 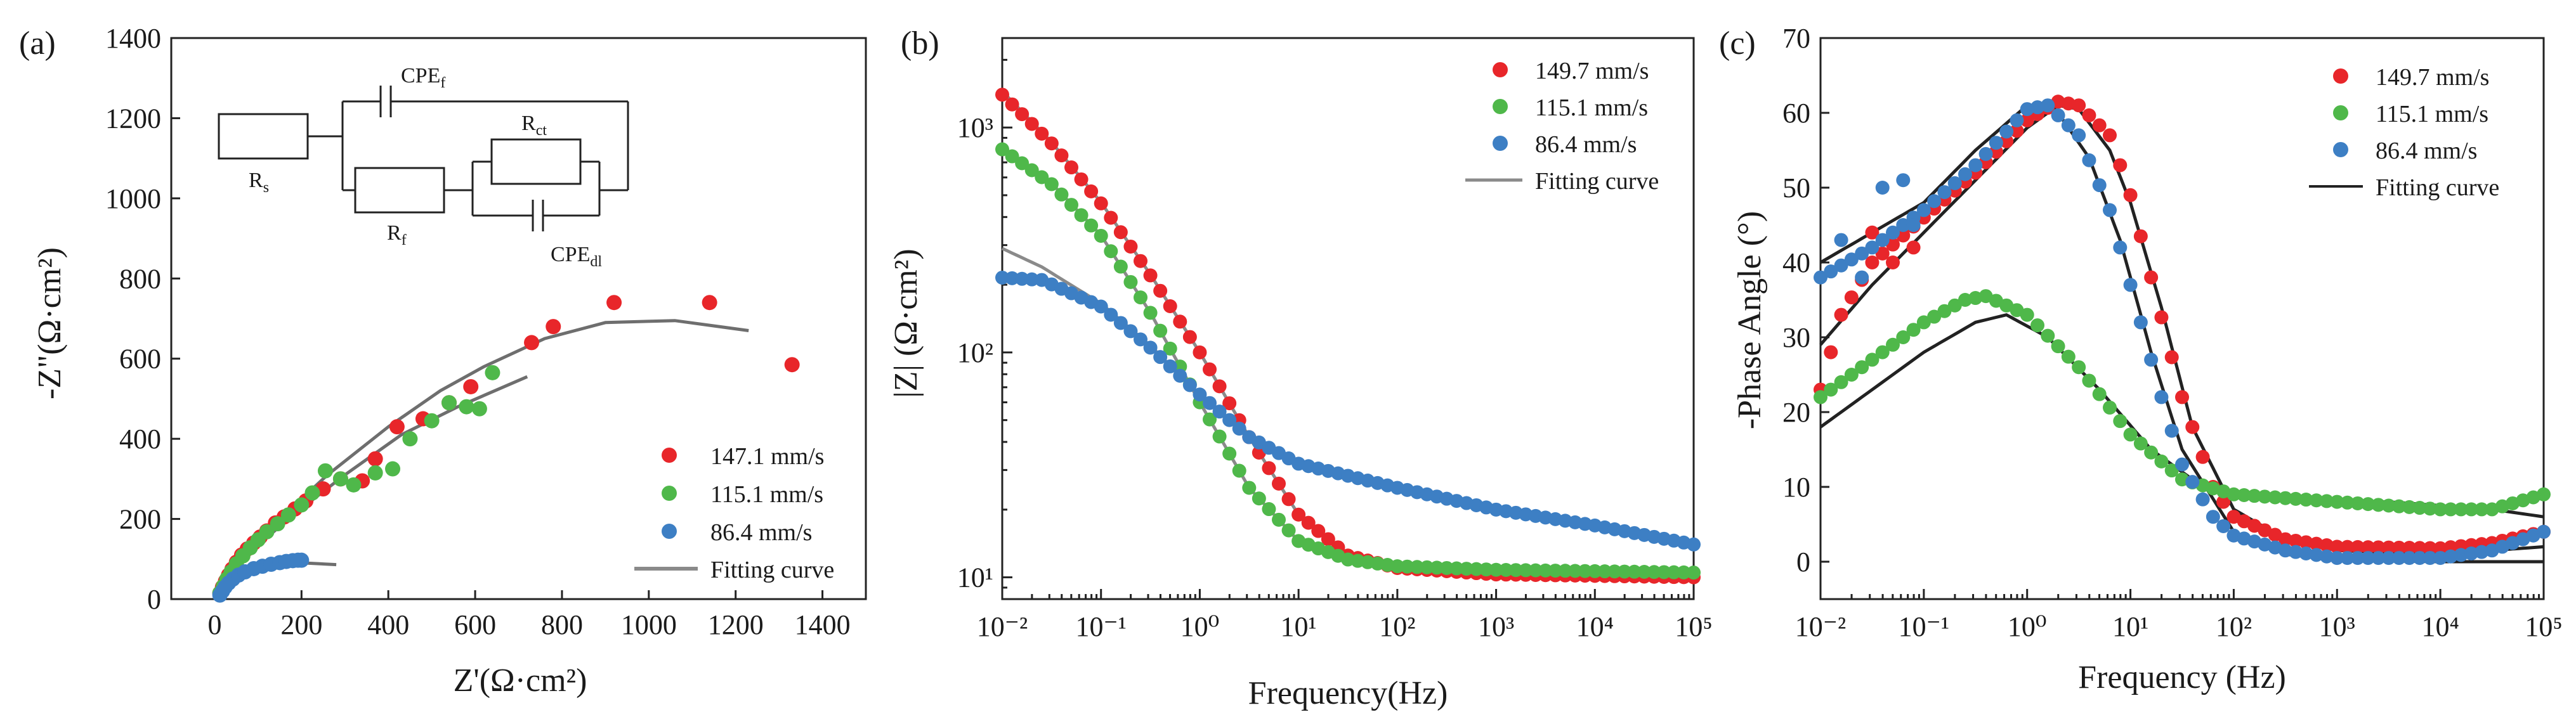 What do you see at coordinates (536, 161) in the screenshot?
I see `resistor-rct` at bounding box center [536, 161].